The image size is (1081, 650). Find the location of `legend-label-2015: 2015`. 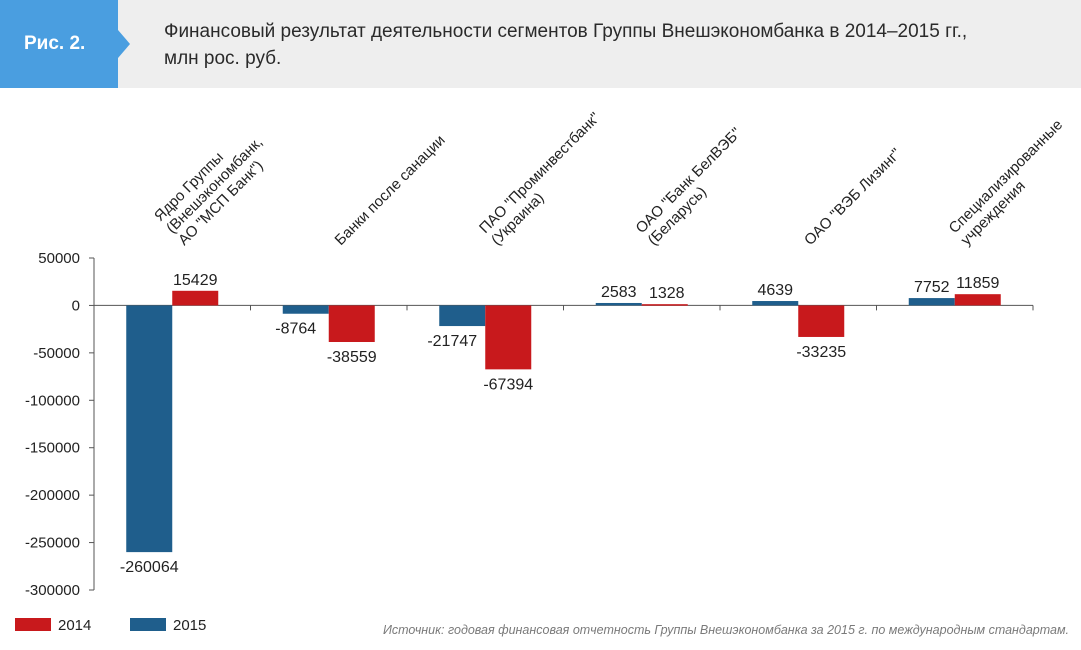

legend-label-2015: 2015 is located at coordinates (189, 625).